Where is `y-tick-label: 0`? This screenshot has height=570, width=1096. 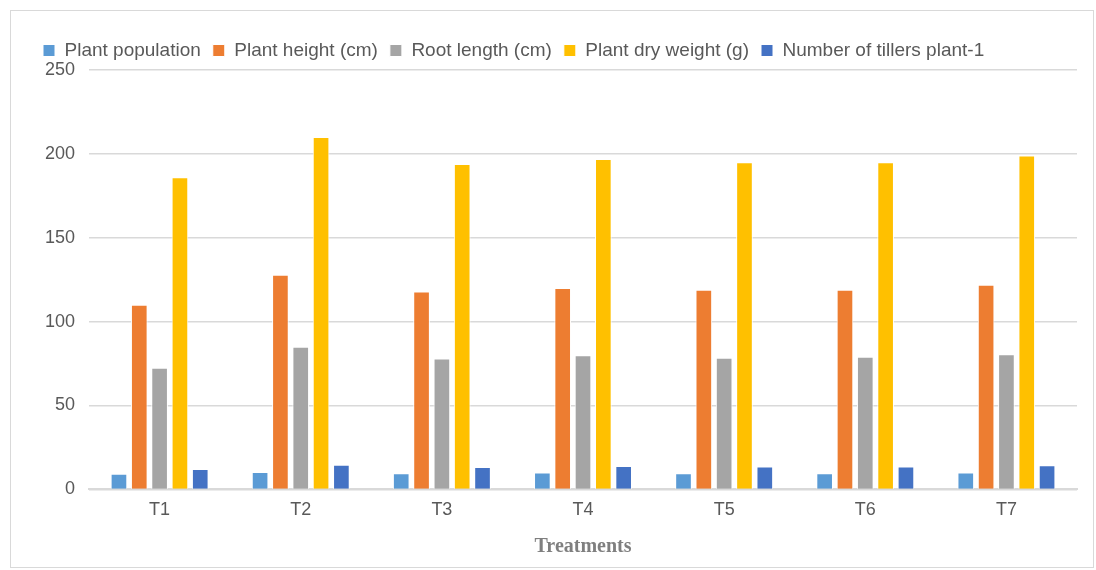
y-tick-label: 0 is located at coordinates (70, 488).